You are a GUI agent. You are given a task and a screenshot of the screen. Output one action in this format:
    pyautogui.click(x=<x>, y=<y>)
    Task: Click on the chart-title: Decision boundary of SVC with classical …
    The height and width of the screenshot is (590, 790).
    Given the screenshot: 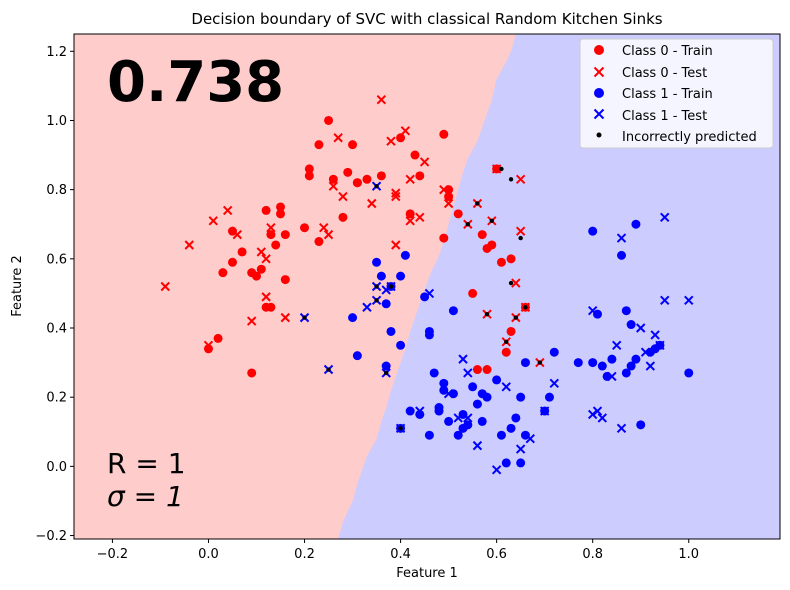 What is the action you would take?
    pyautogui.click(x=426, y=19)
    